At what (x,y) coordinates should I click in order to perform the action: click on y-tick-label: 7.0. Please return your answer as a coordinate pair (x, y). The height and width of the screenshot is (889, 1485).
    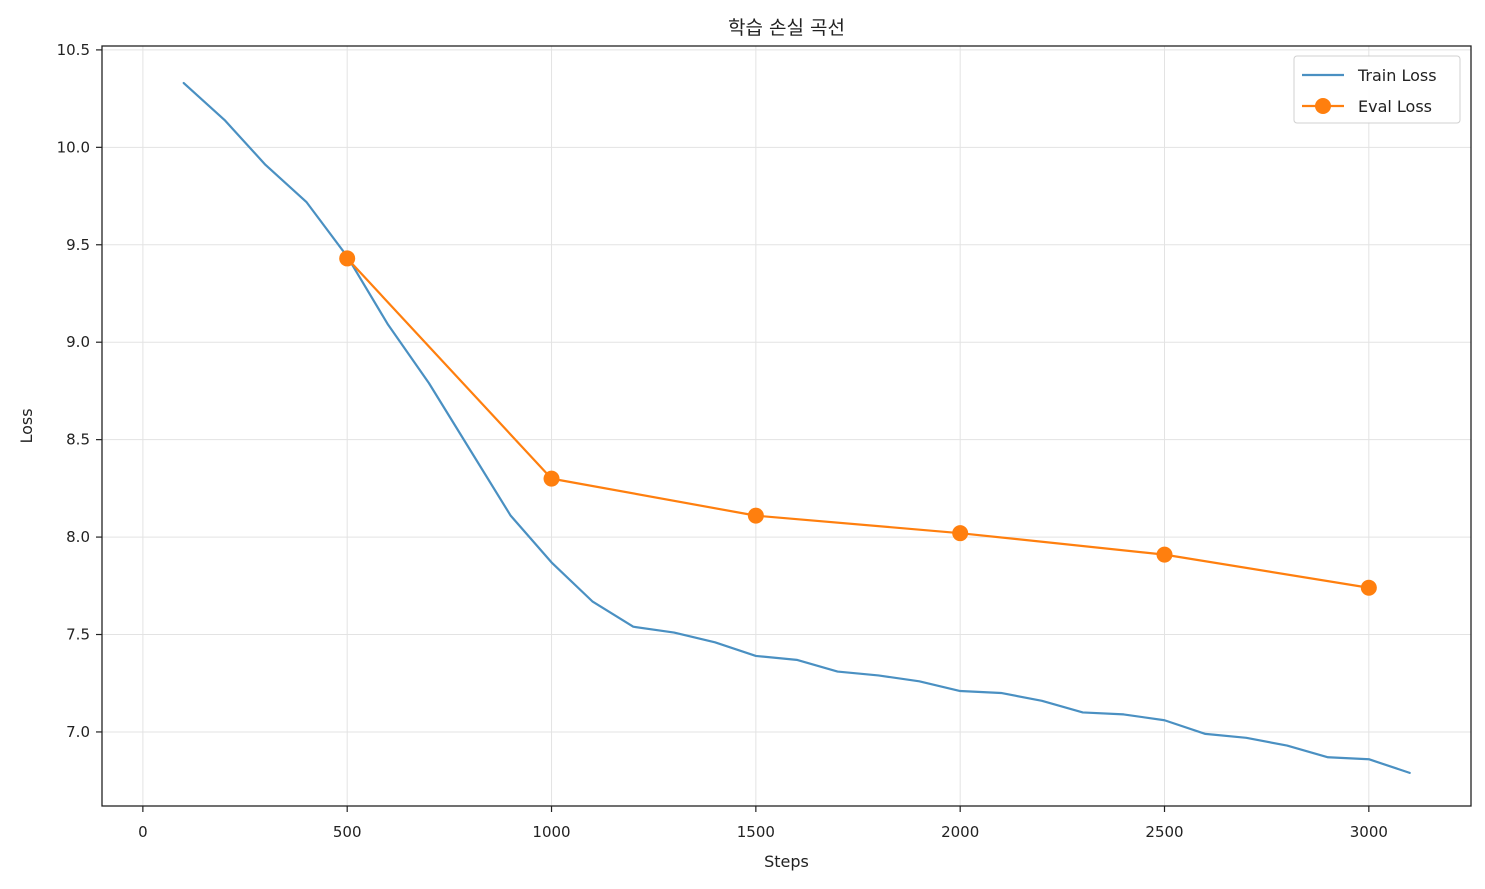
    Looking at the image, I should click on (78, 732).